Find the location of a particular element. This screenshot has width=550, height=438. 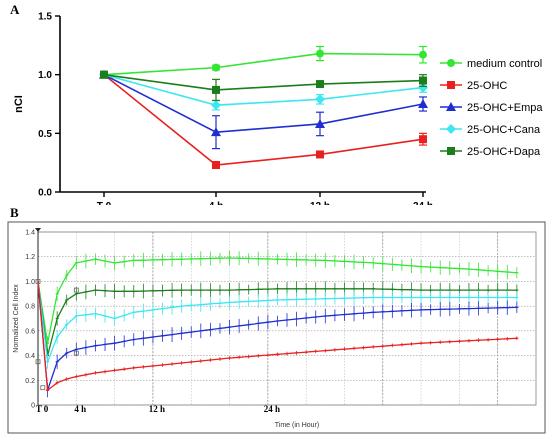

time-label-b: 12 h is located at coordinates (157, 409).